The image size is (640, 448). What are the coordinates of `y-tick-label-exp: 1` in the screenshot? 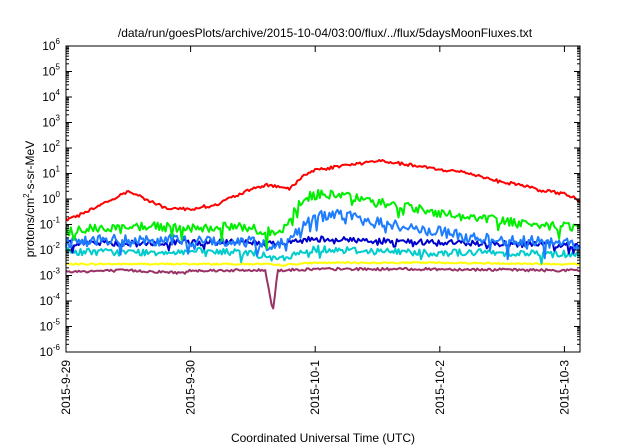 It's located at (58, 169).